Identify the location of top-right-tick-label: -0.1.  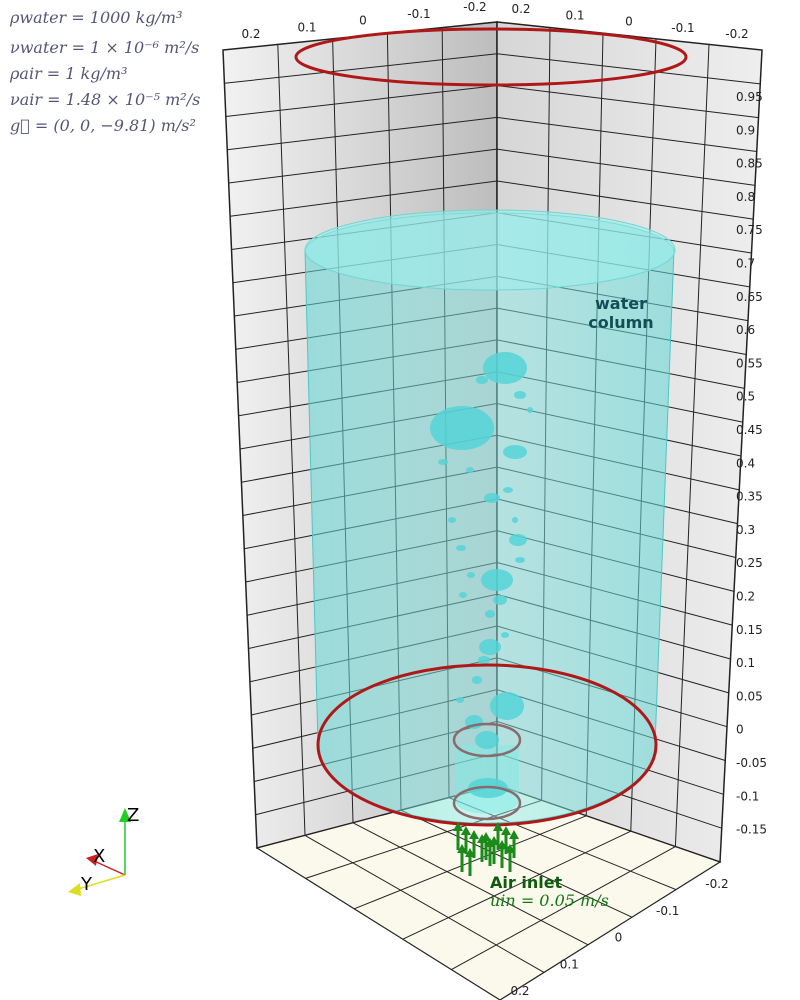
(682, 28).